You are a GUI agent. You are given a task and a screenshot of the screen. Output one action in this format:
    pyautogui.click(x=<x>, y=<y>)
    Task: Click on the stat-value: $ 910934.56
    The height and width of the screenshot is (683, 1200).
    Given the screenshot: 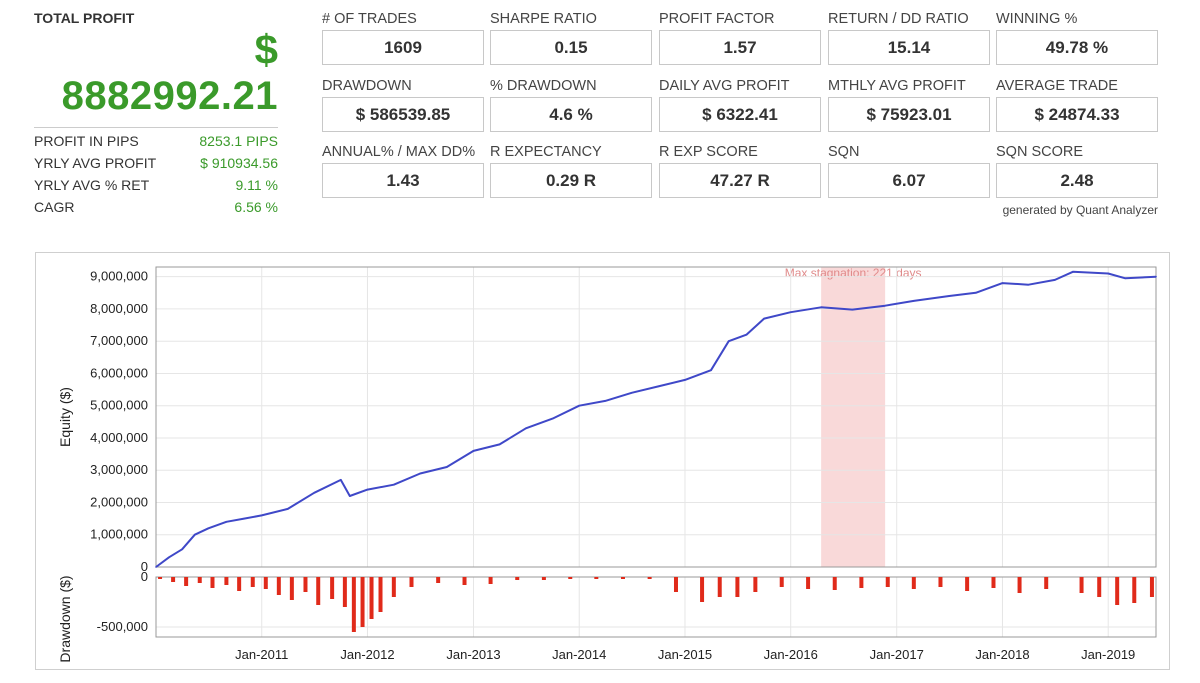 What is the action you would take?
    pyautogui.click(x=239, y=163)
    